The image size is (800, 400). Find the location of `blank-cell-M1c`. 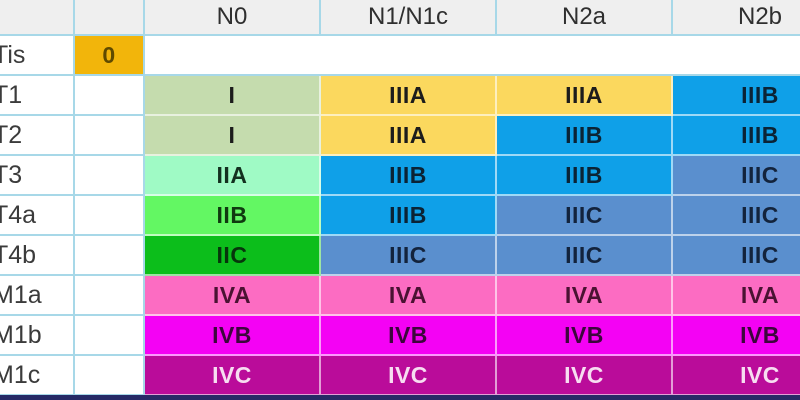

blank-cell-M1c is located at coordinates (110, 376).